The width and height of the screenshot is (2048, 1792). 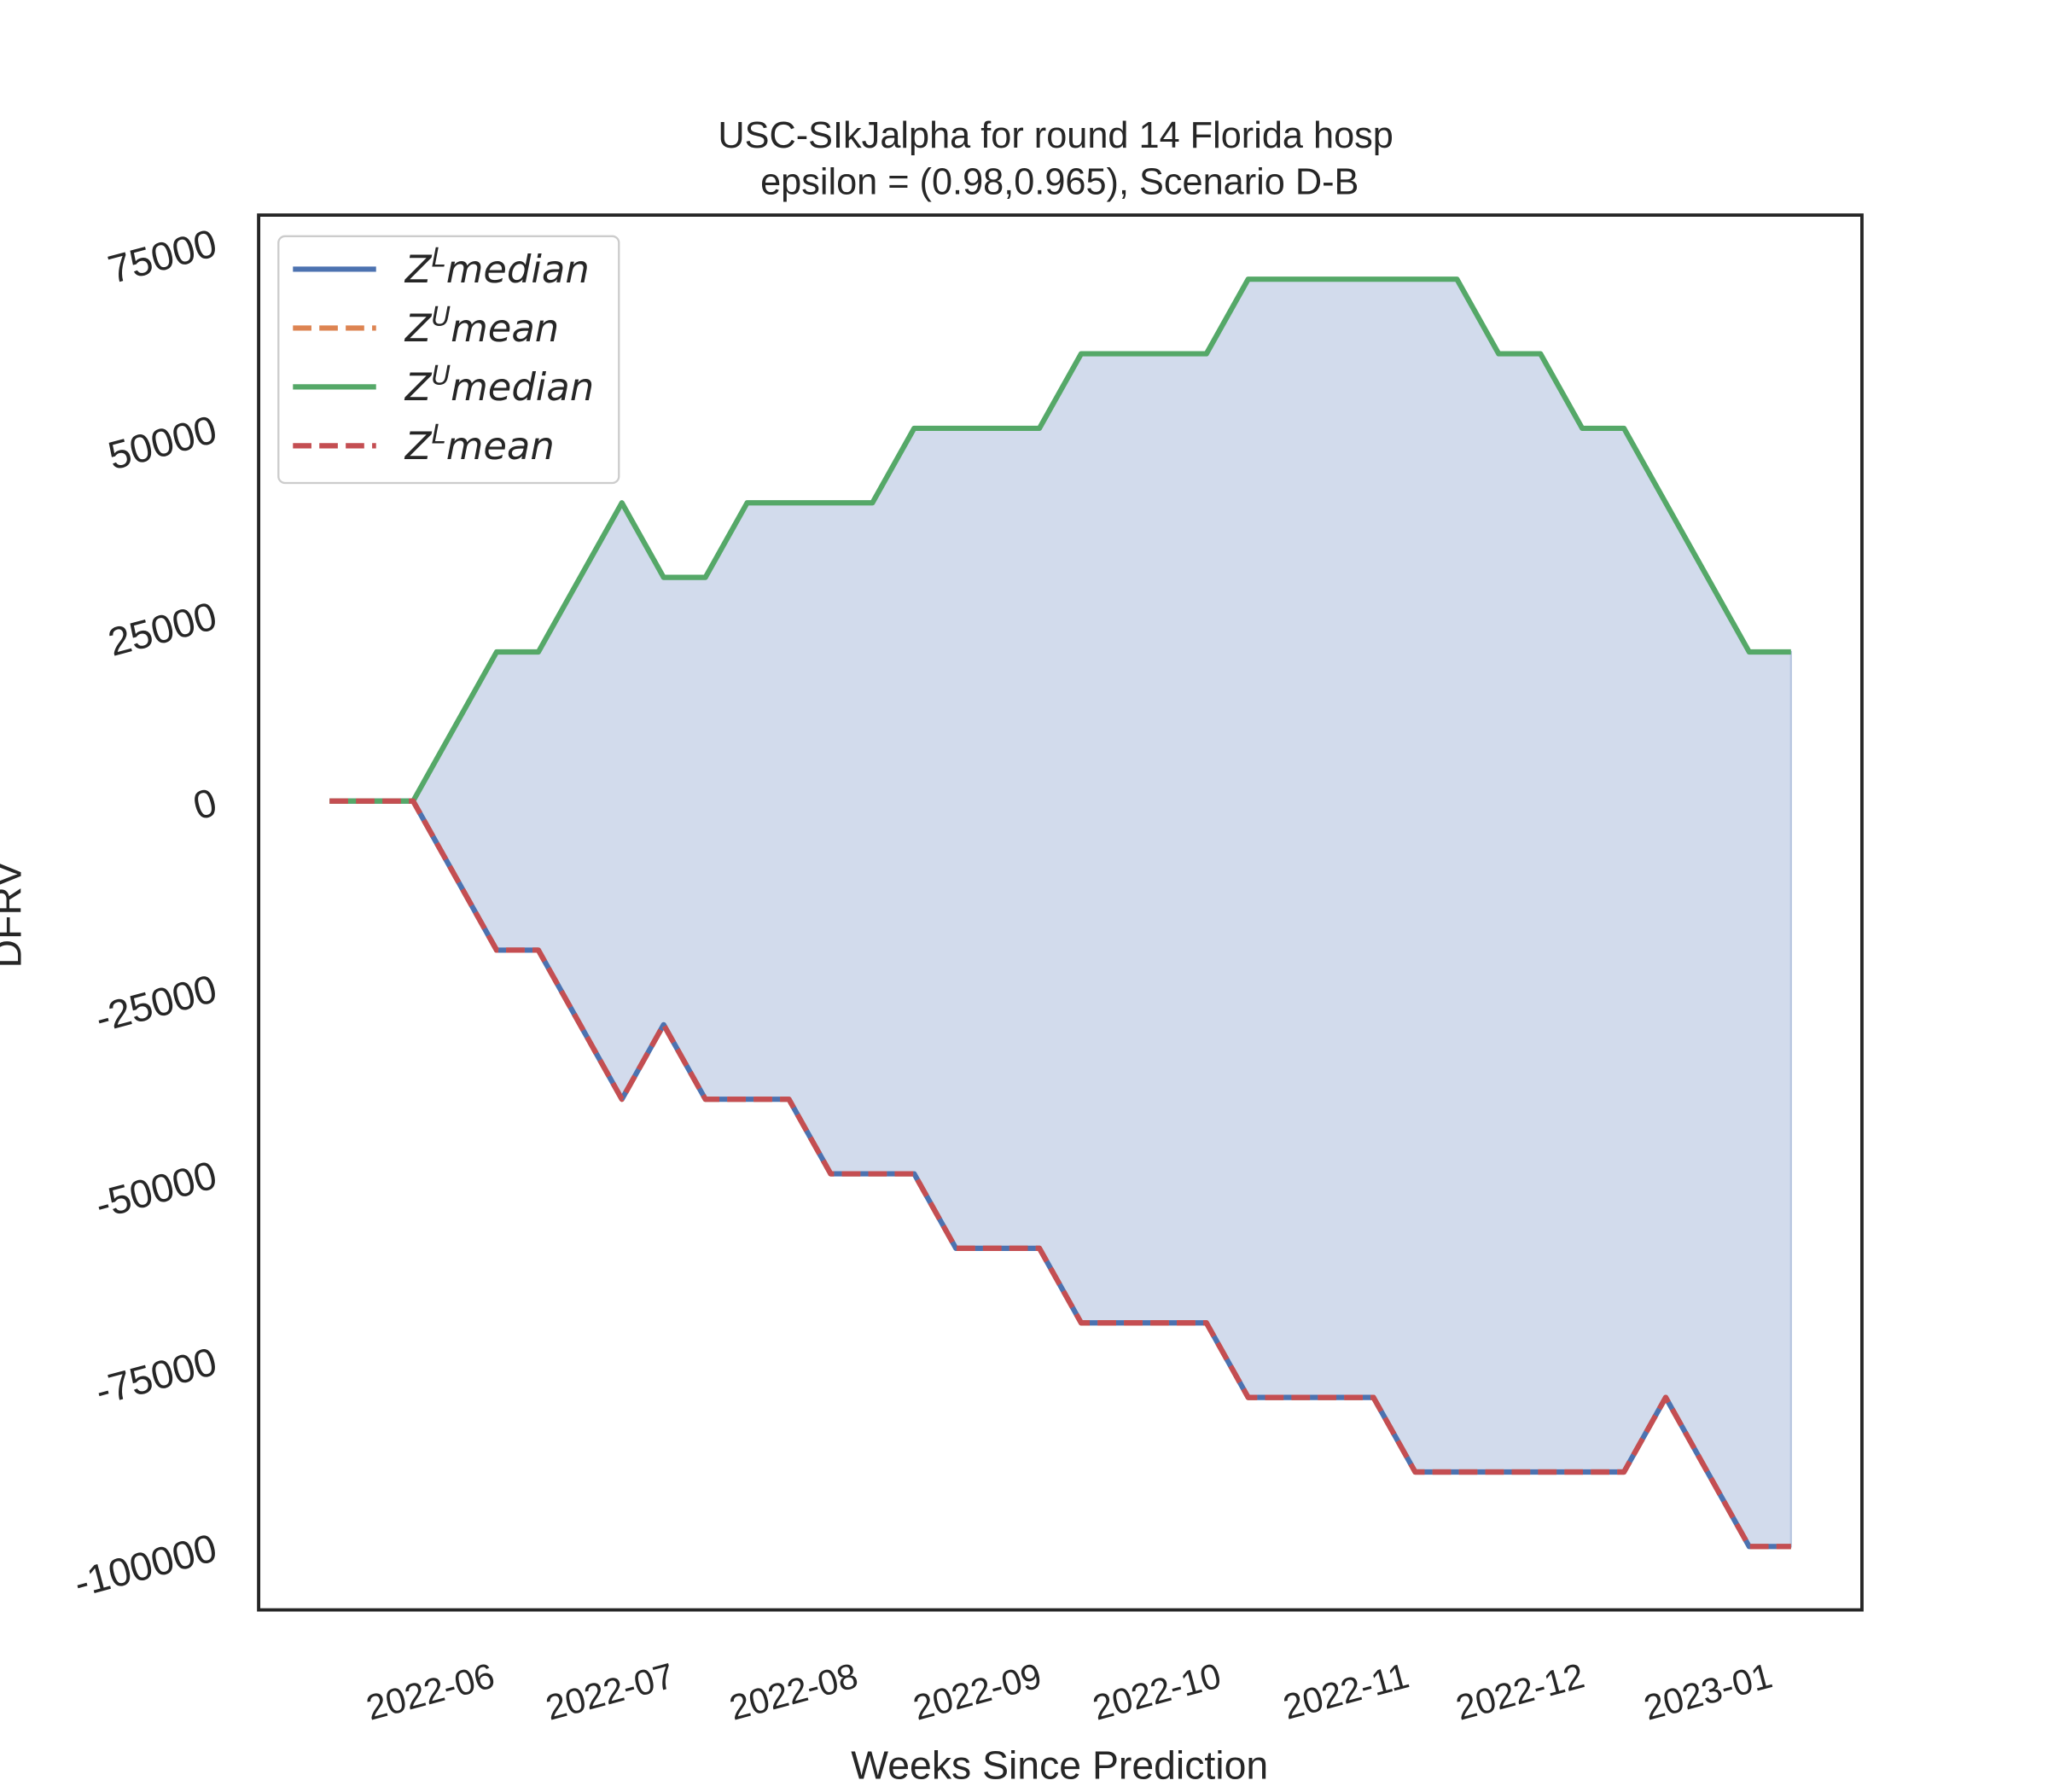 I want to click on y-tick-label: 75000, so click(x=162, y=256).